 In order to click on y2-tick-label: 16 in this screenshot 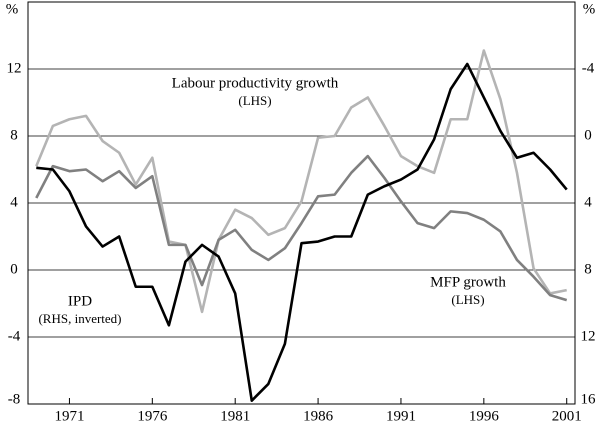, I will do `click(589, 399)`.